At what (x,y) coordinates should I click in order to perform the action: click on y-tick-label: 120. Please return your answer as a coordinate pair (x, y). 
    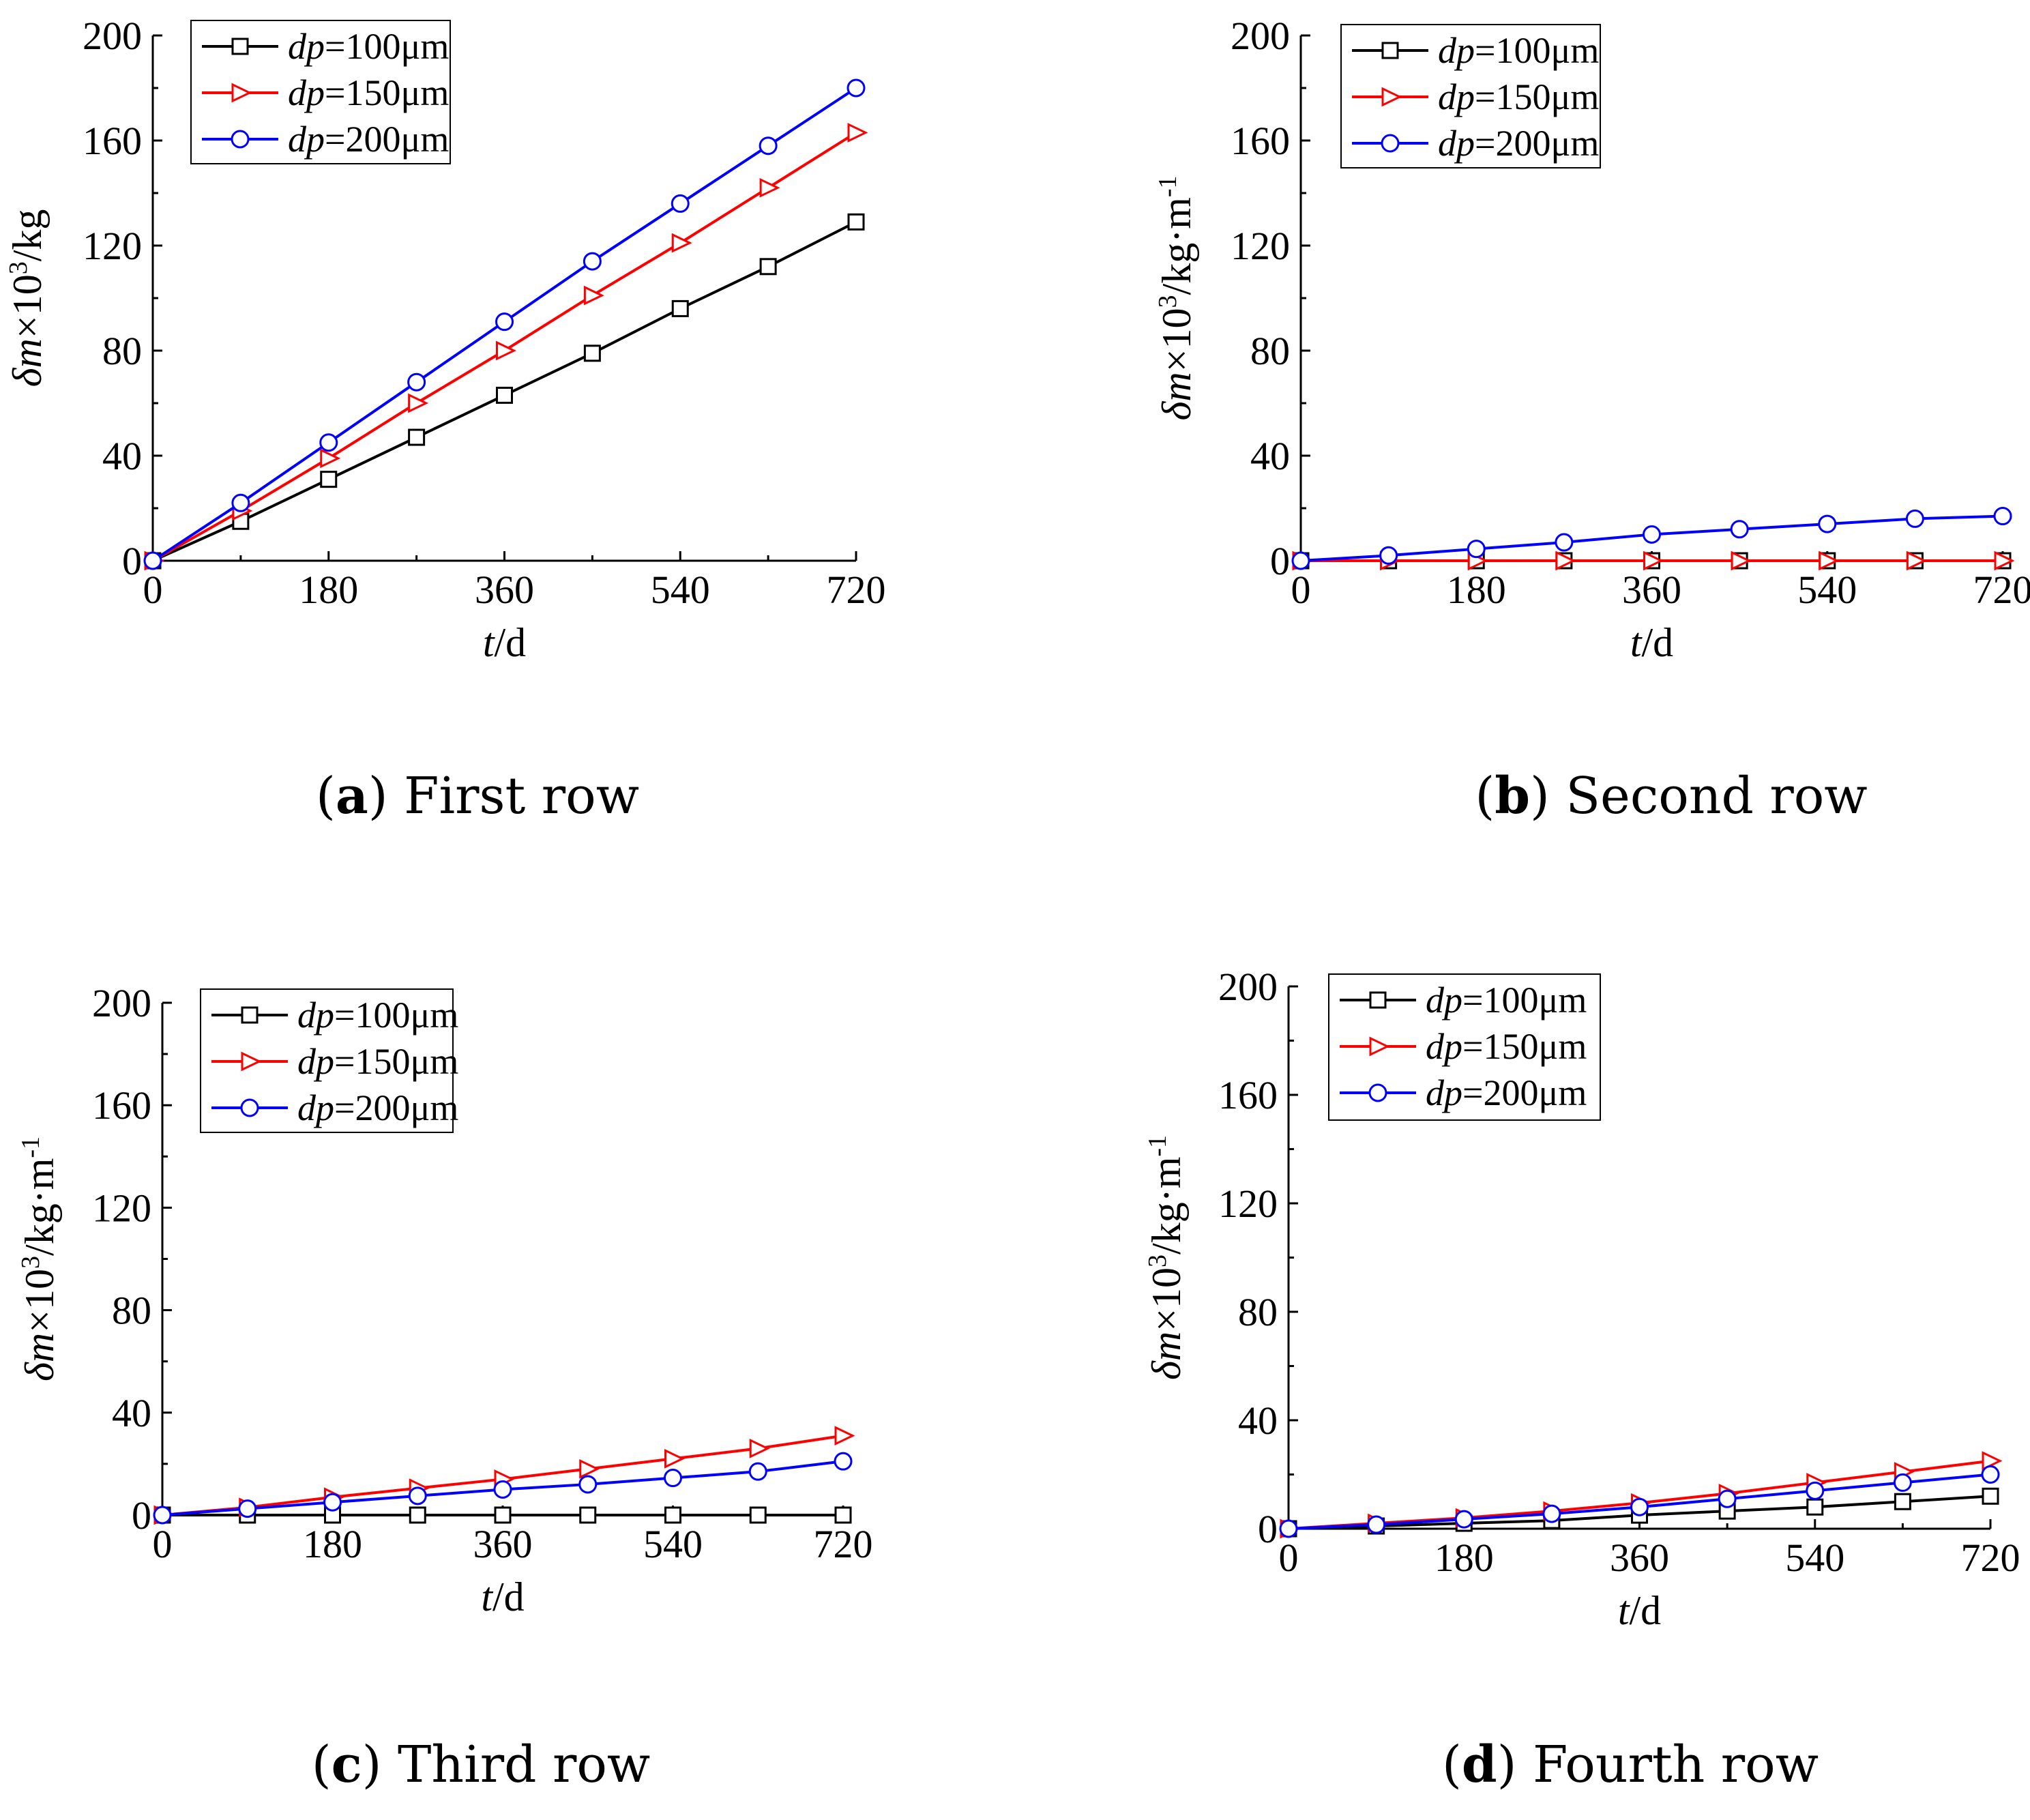
    Looking at the image, I should click on (122, 1208).